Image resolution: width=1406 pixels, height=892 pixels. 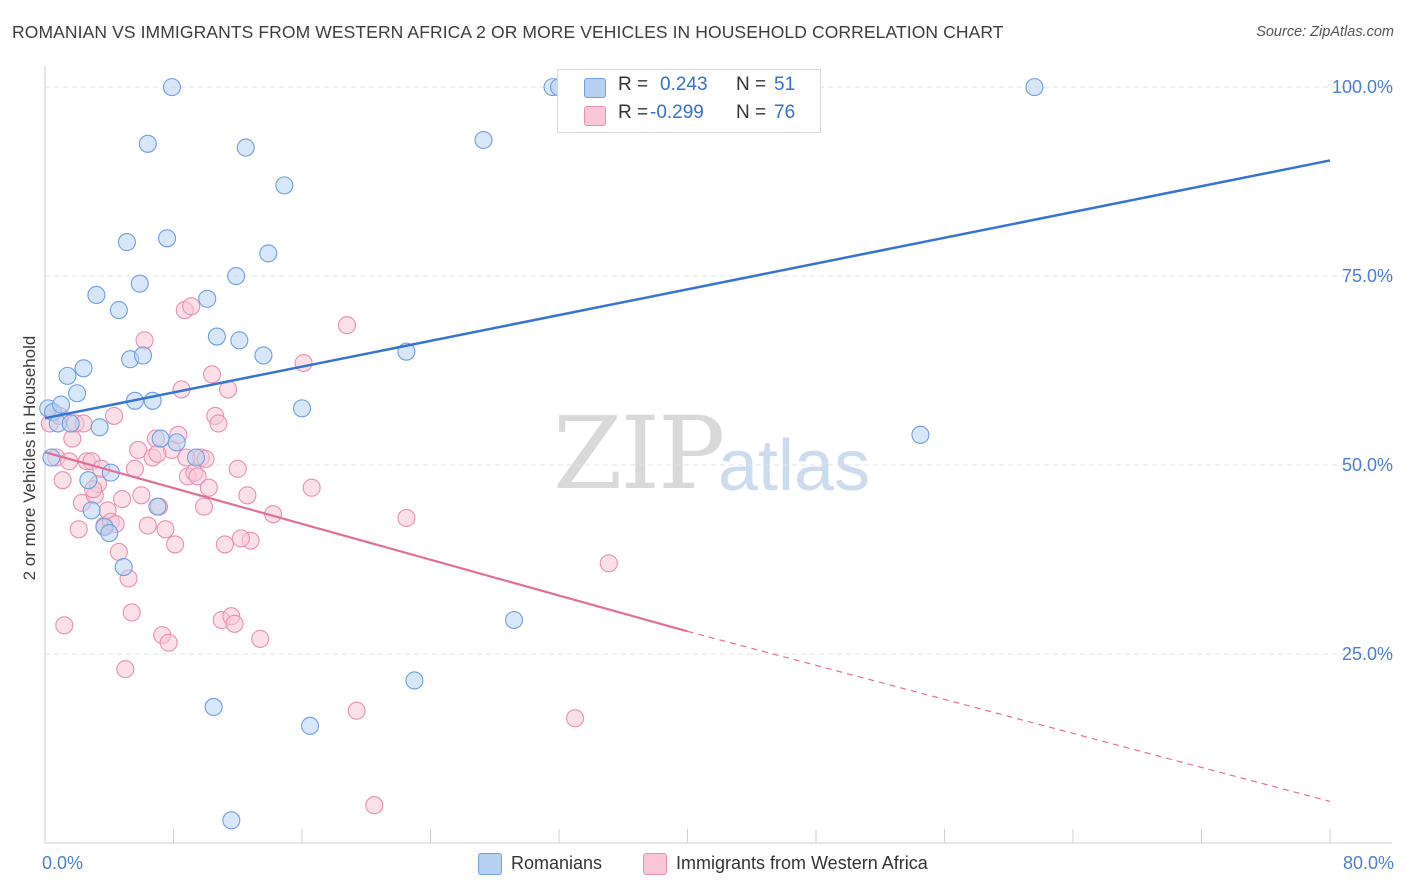 I want to click on legend: Romanians Immigrants from Western Africa, so click(x=703, y=865).